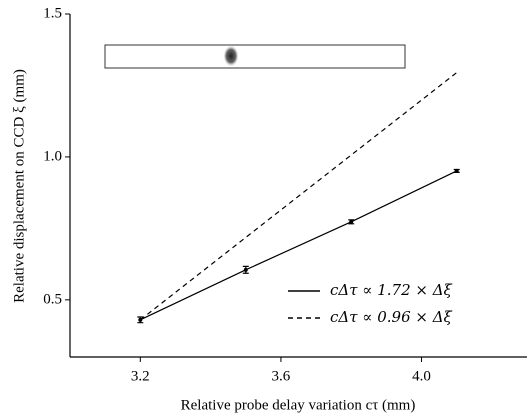 Image resolution: width=529 pixels, height=419 pixels. Describe the element at coordinates (140, 376) in the screenshot. I see `x-tick-label: 3.2` at that location.